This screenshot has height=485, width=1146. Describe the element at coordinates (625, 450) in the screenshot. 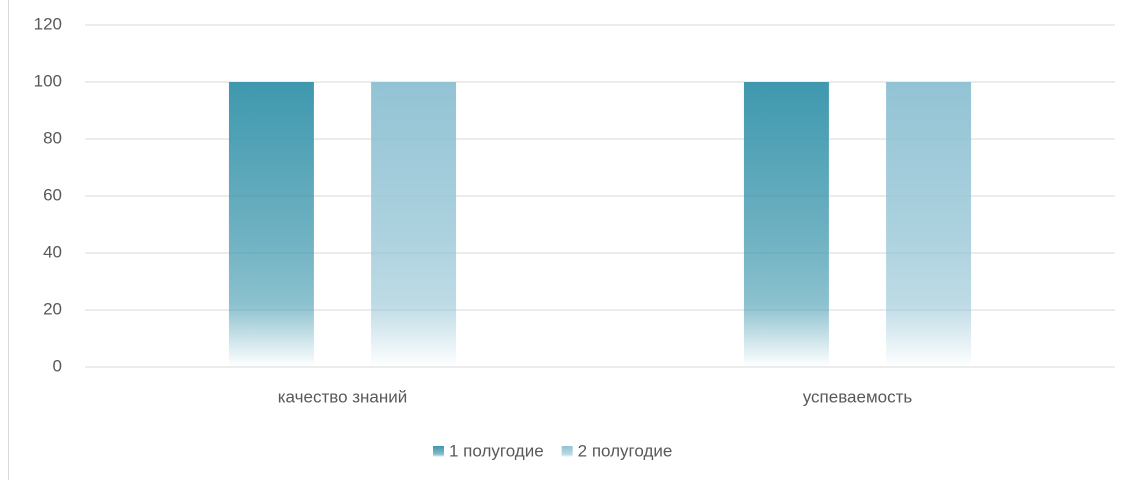

I see `legend-label: 2 полугодие` at that location.